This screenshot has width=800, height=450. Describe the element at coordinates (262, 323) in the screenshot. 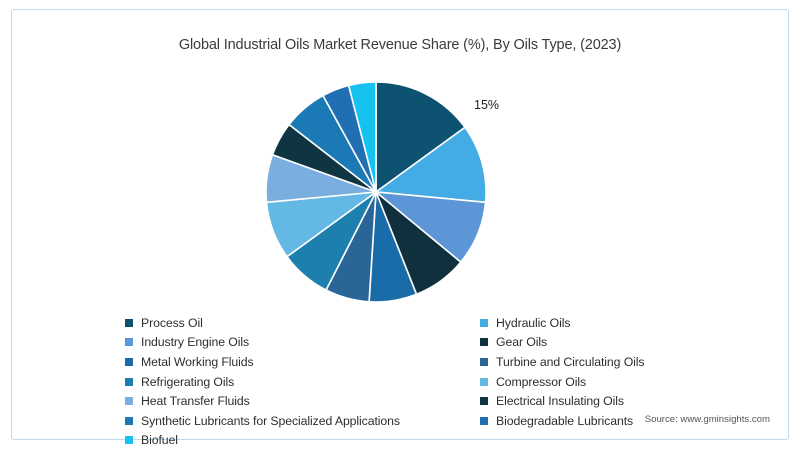

I see `legend-item: Process Oil` at that location.